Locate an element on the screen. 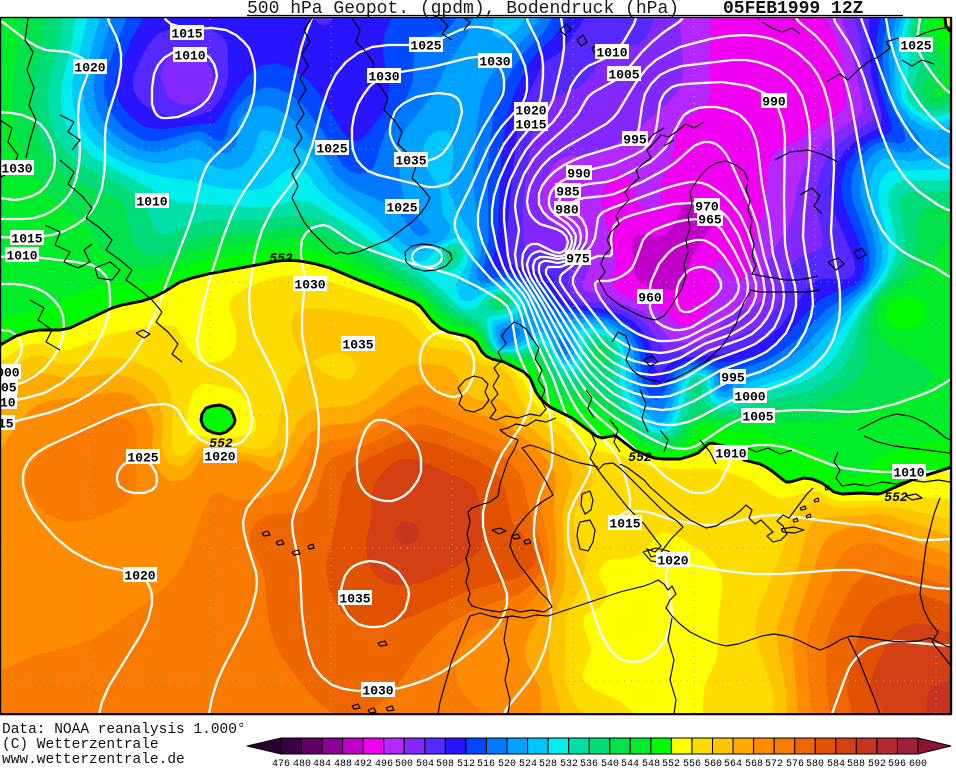  svg-text: 540 is located at coordinates (610, 763).